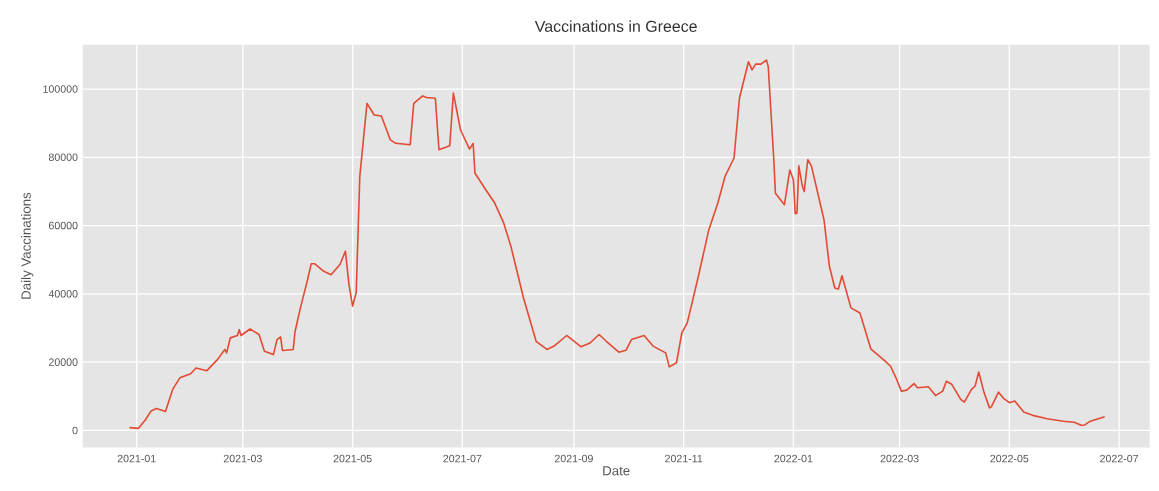  Describe the element at coordinates (462, 458) in the screenshot. I see `x-tick-label: 2021-07` at that location.